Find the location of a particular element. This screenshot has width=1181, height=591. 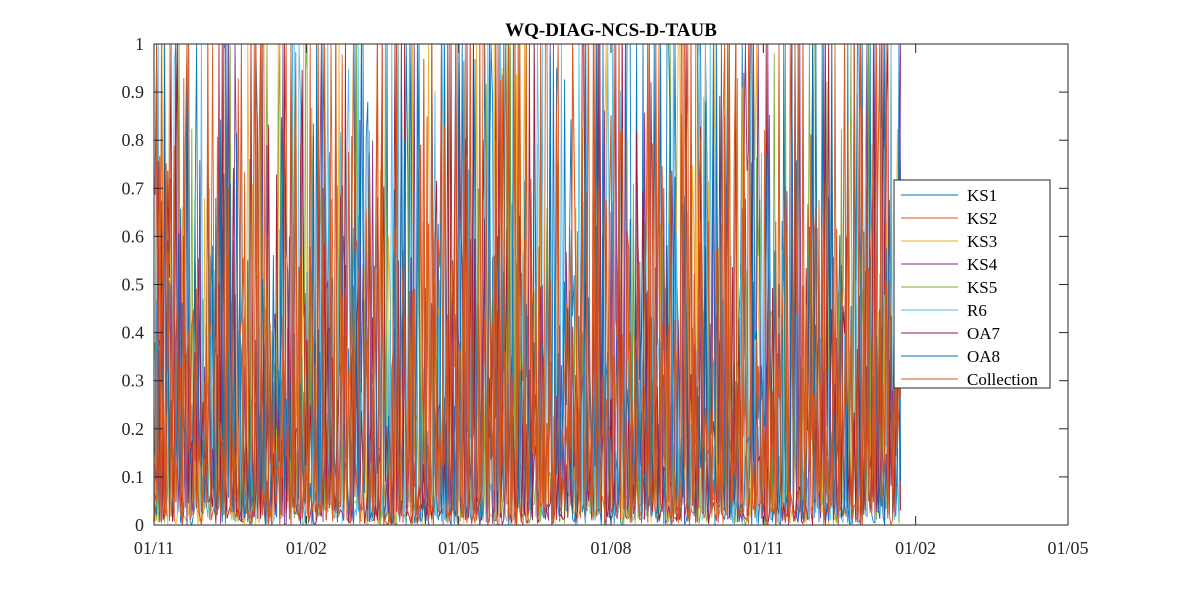

legend: KS1 KS2 KS3 KS4 KS5 R6 OA7 OA8 Collection is located at coordinates (972, 284).